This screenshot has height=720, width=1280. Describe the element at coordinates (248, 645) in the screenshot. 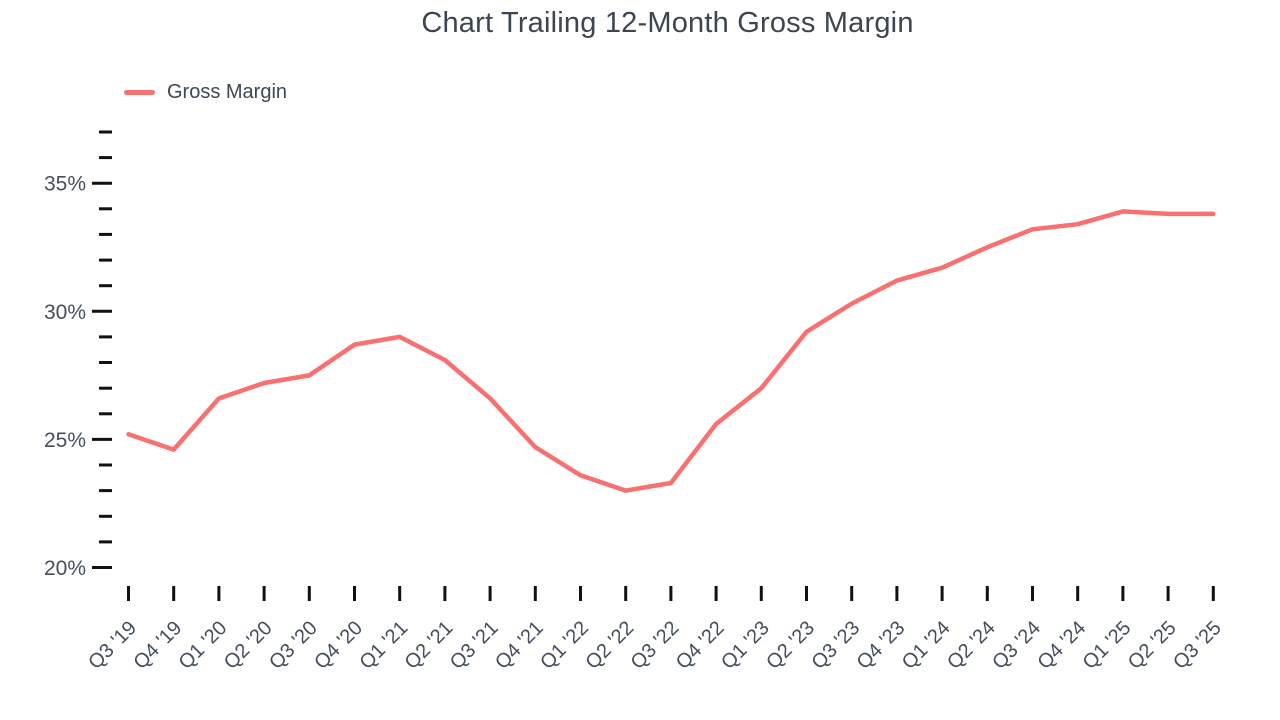

I see `x-axis-label: Q2 '20` at that location.